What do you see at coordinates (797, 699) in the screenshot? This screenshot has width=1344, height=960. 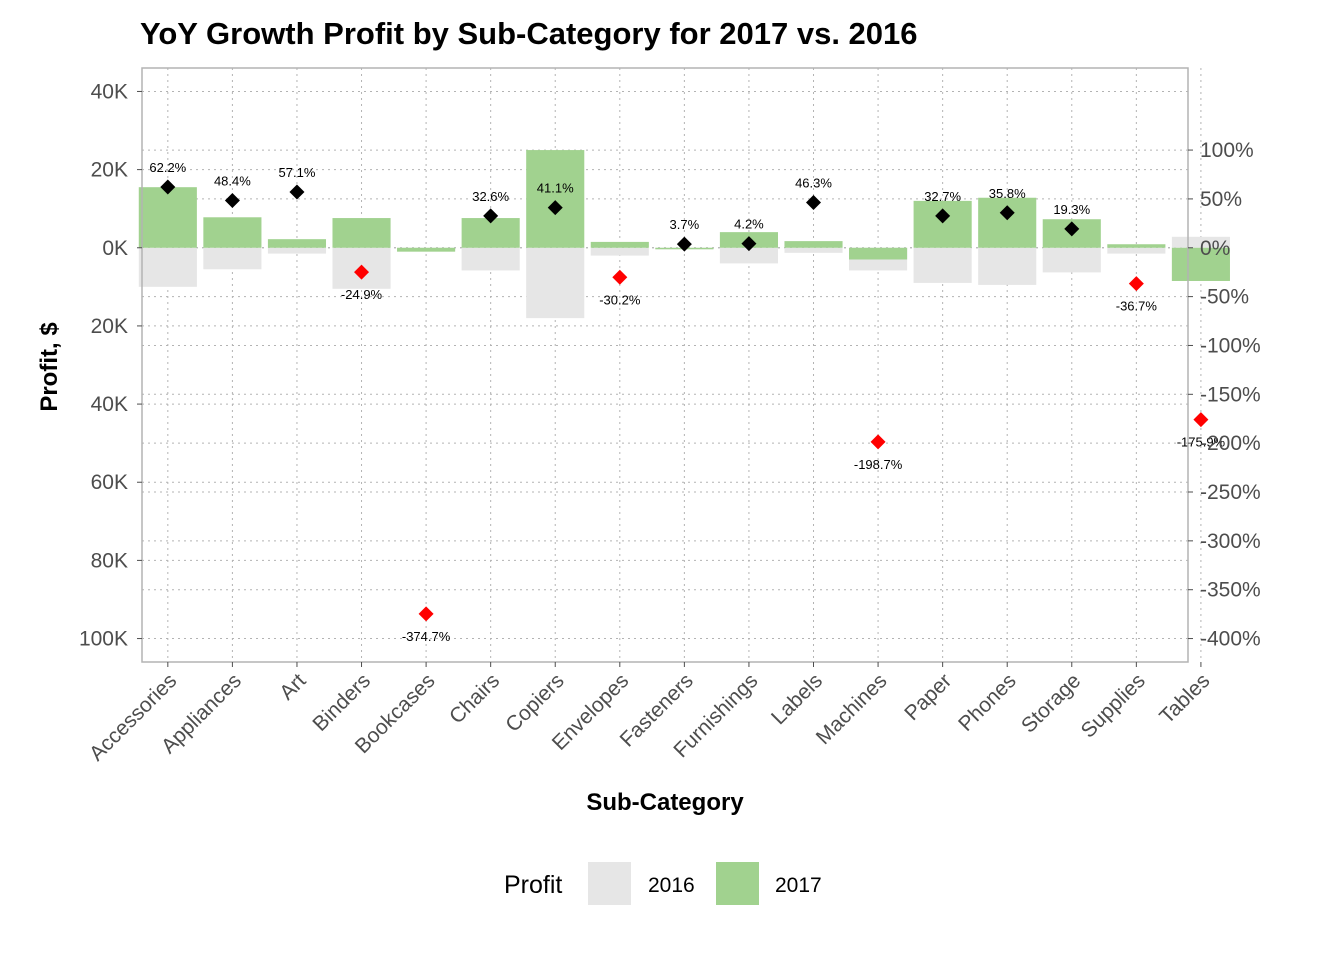 I see `x-tick-label-labels: Labels` at bounding box center [797, 699].